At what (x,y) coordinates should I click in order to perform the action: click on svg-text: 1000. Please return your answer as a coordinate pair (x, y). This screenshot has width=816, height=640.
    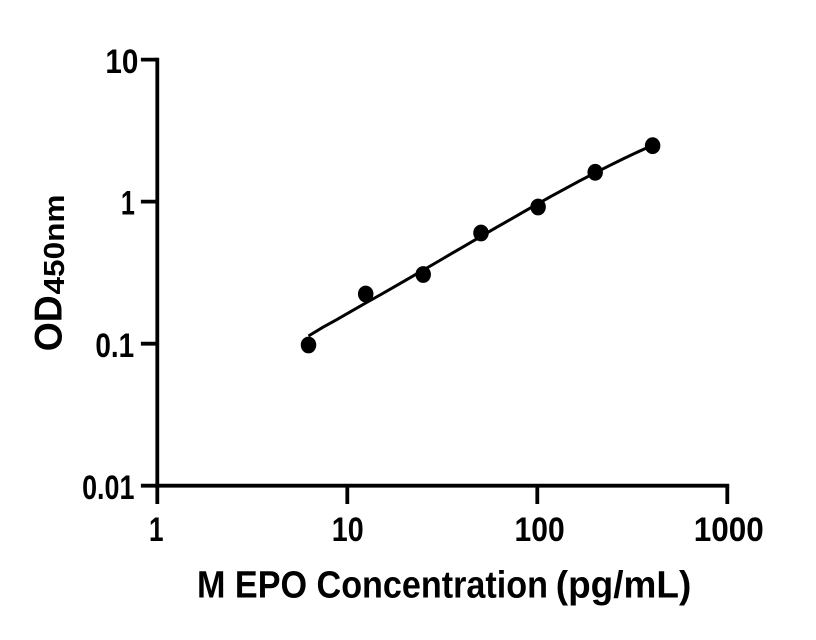
    Looking at the image, I should click on (729, 530).